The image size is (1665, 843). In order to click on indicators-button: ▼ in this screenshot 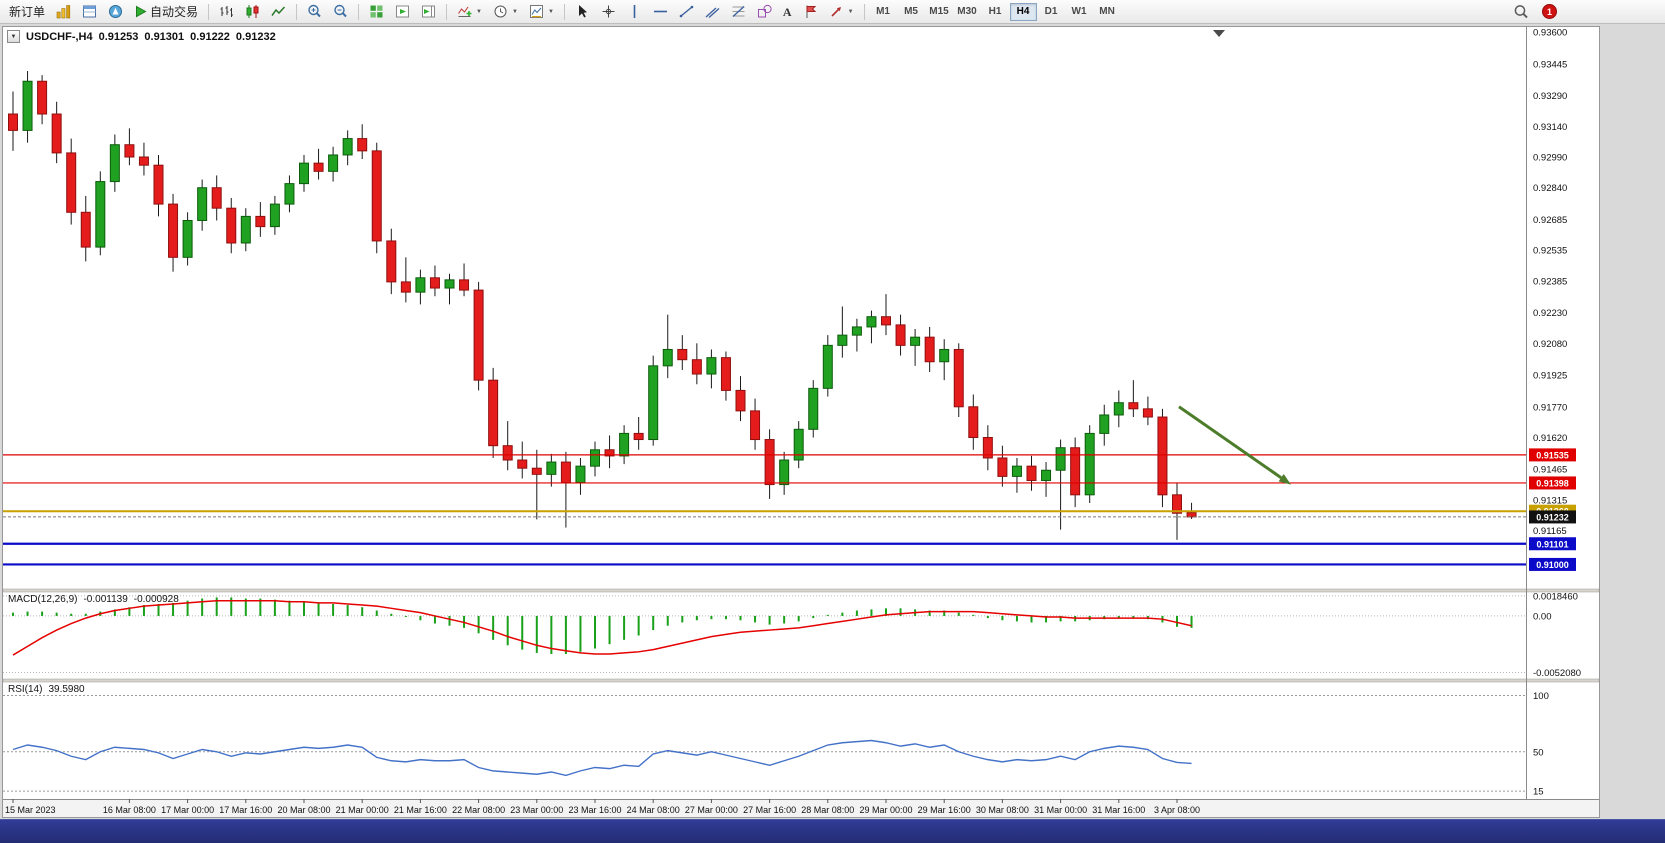, I will do `click(469, 12)`.